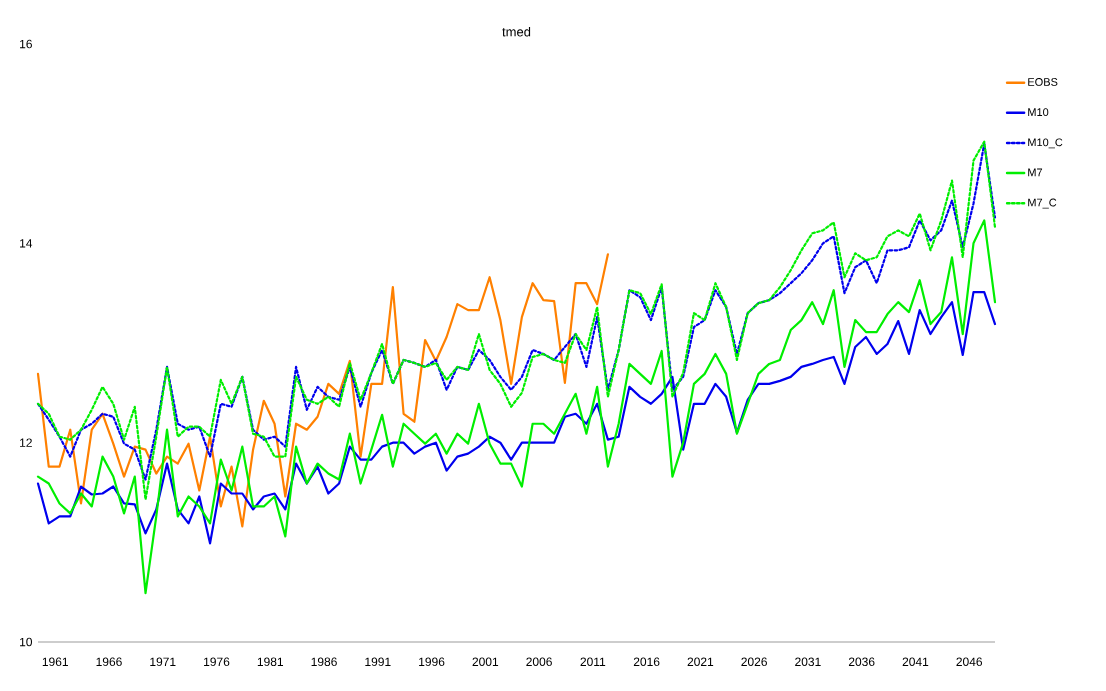 Image resolution: width=1106 pixels, height=691 pixels. What do you see at coordinates (26, 44) in the screenshot?
I see `y-tick-label: 16` at bounding box center [26, 44].